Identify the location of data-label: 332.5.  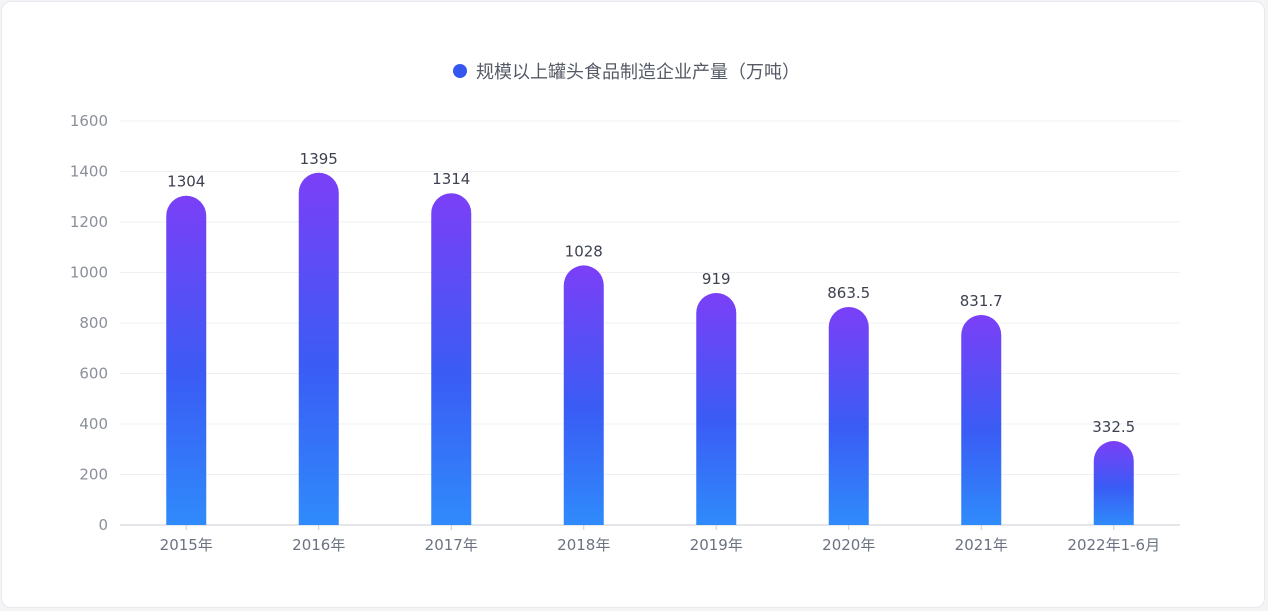
(1113, 427).